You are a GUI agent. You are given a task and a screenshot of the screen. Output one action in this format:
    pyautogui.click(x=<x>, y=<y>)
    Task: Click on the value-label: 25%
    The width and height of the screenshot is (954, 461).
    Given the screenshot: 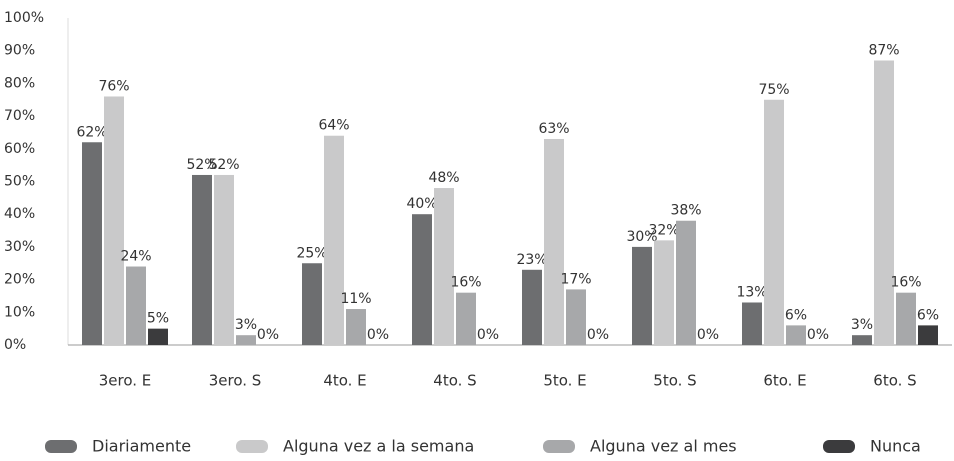 What is the action you would take?
    pyautogui.click(x=311, y=253)
    